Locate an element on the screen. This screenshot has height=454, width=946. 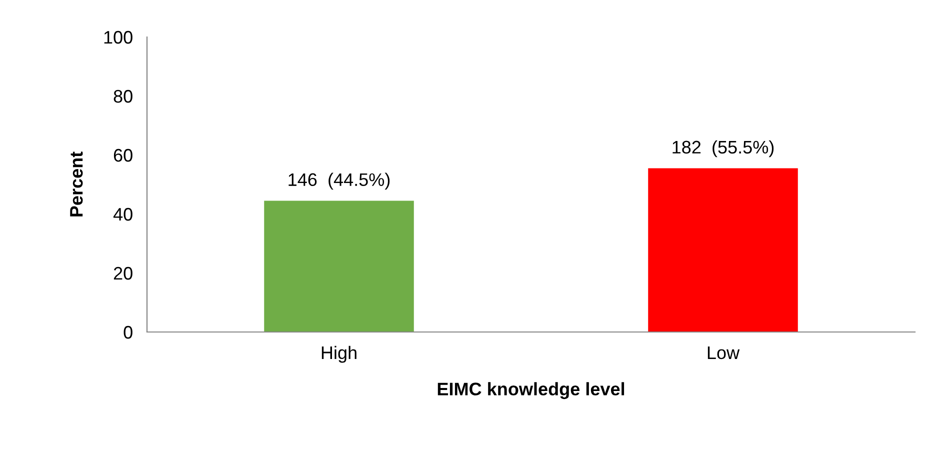
y-tick-label: 0 is located at coordinates (128, 332).